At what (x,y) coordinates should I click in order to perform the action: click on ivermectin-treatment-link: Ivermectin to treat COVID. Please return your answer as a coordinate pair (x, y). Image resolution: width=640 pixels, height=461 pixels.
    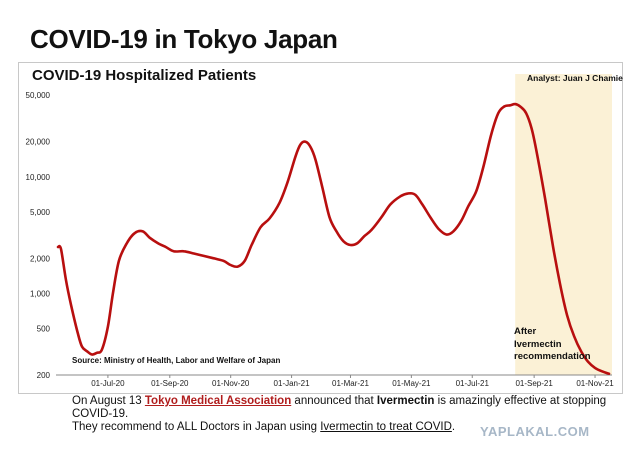
    Looking at the image, I should click on (386, 427).